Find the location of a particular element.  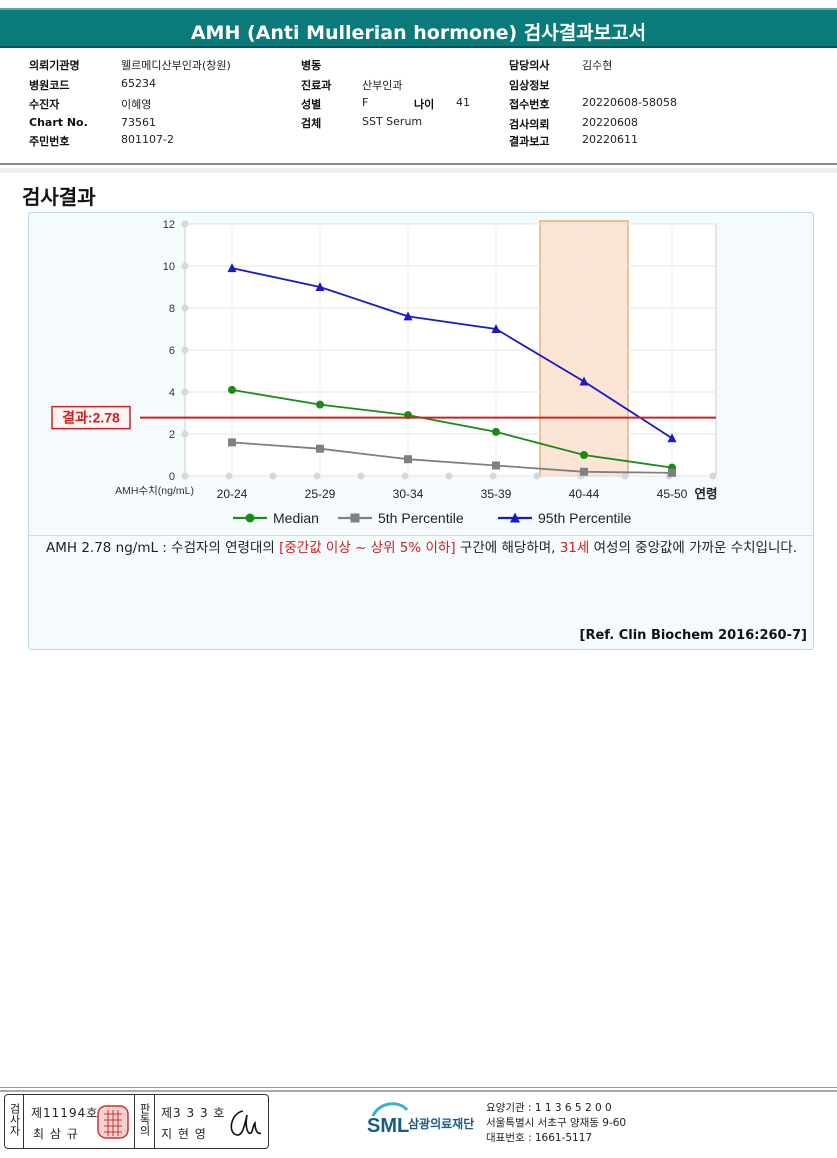

x-axis-title: 연령 is located at coordinates (705, 493).